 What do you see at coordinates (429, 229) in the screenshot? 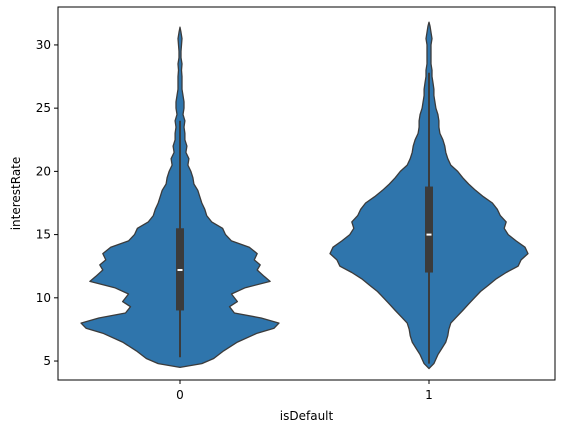
I see `iqr-box` at bounding box center [429, 229].